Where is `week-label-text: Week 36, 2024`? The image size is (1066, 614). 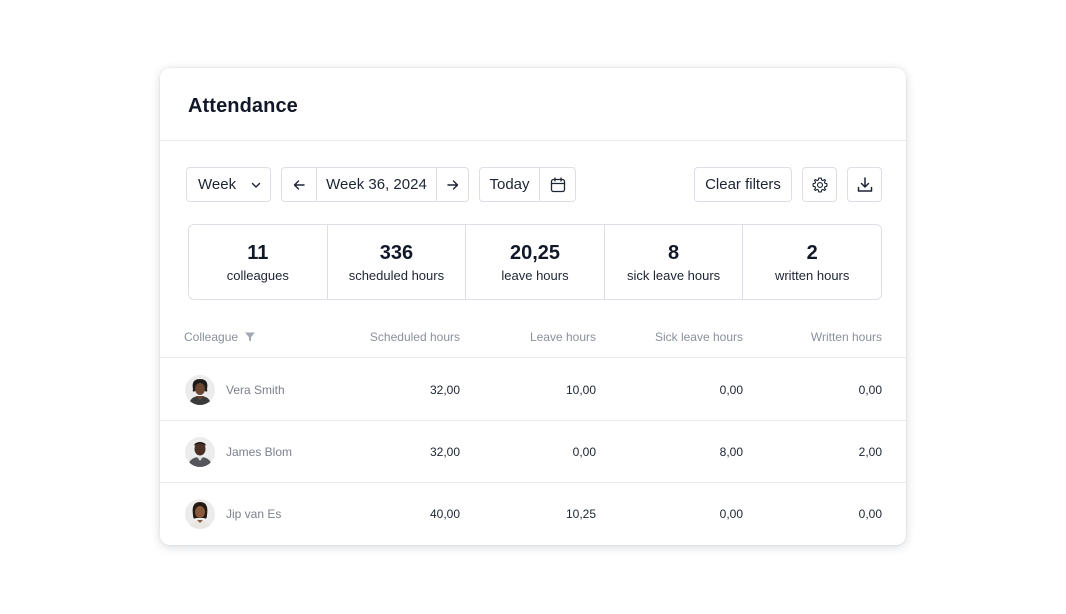 week-label-text: Week 36, 2024 is located at coordinates (376, 184).